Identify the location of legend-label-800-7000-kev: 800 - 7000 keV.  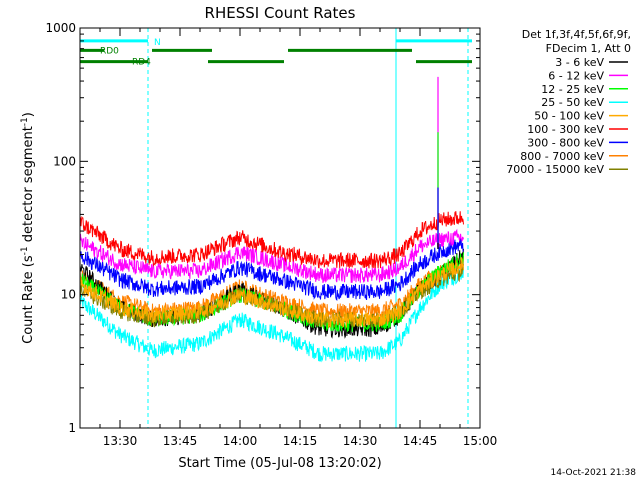
(562, 156).